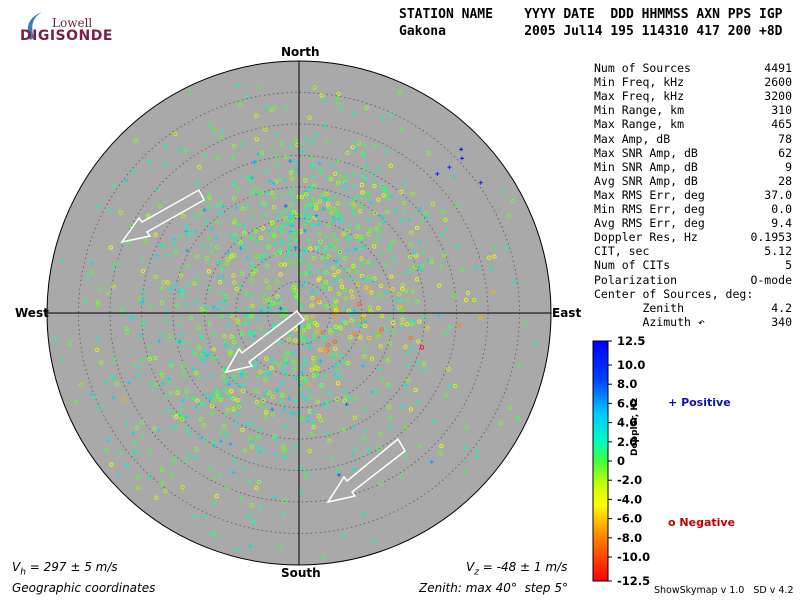 The width and height of the screenshot is (800, 600). I want to click on stat-label: Zenith, so click(639, 307).